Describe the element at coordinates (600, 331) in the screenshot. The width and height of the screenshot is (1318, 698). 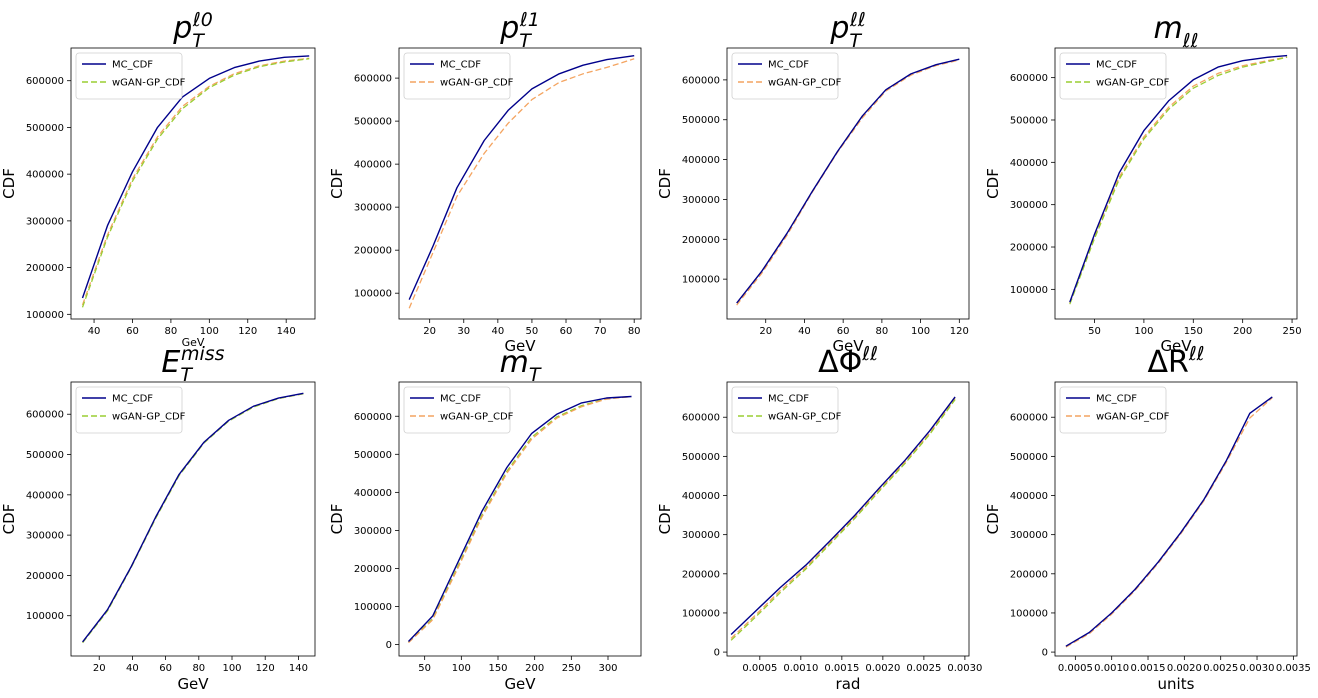
I see `x-tick-label: 70` at that location.